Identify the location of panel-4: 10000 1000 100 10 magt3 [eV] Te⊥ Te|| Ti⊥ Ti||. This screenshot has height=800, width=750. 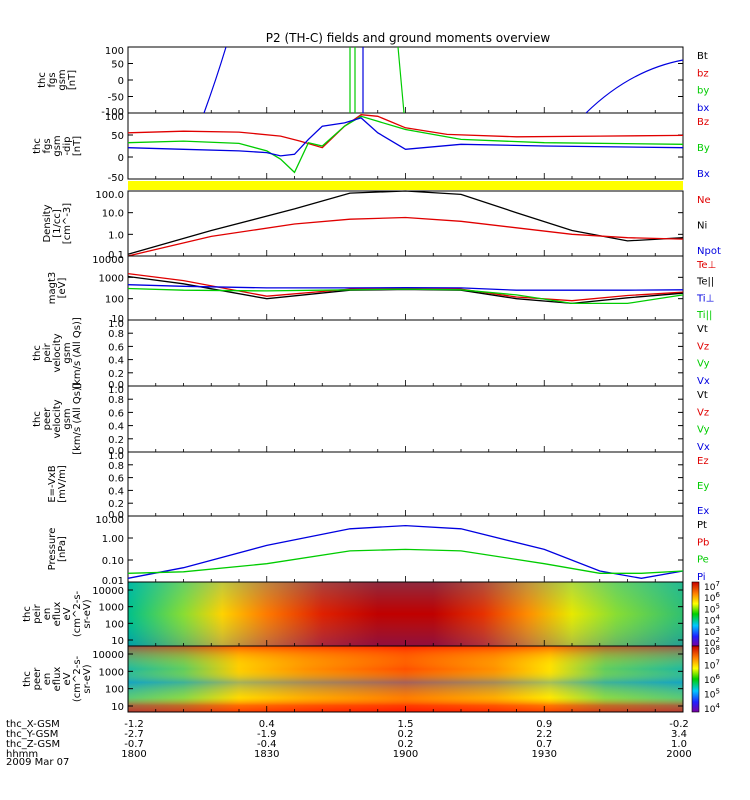
(381, 290).